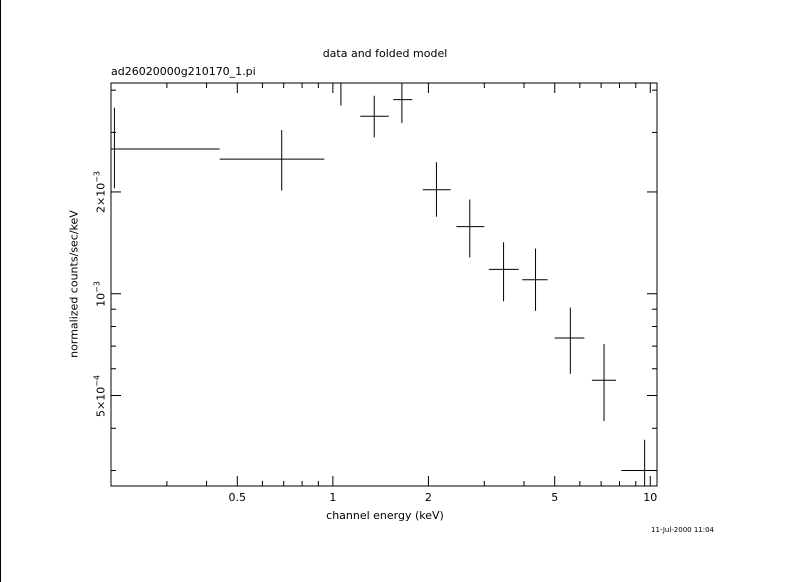 This screenshot has width=790, height=582. What do you see at coordinates (100, 191) in the screenshot?
I see `y-tick-label: 2×10−3` at bounding box center [100, 191].